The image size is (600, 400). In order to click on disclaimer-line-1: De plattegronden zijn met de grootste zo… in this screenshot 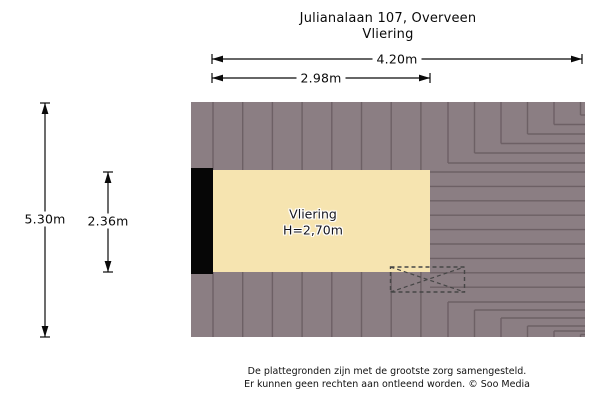, I will do `click(387, 371)`.